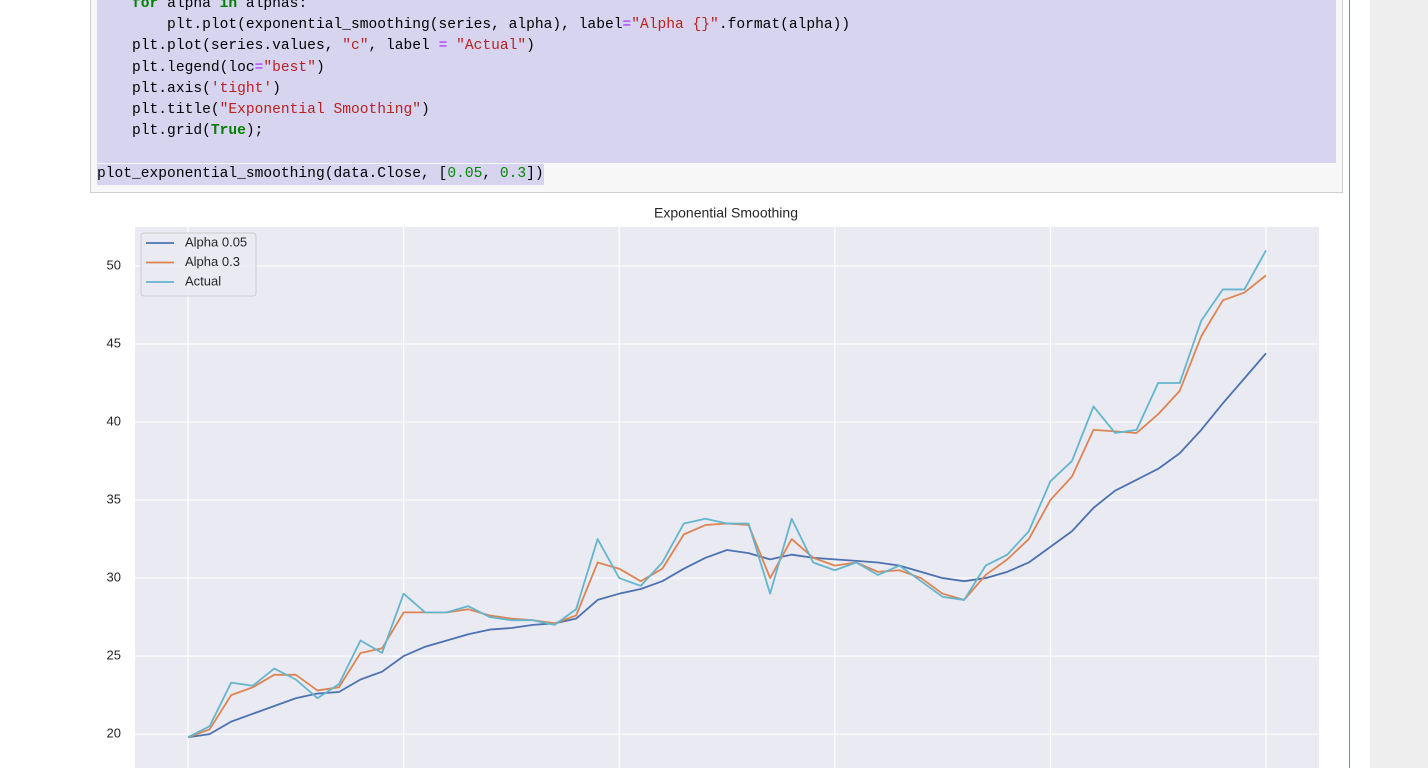  I want to click on code-token-num: 0.05, so click(465, 173).